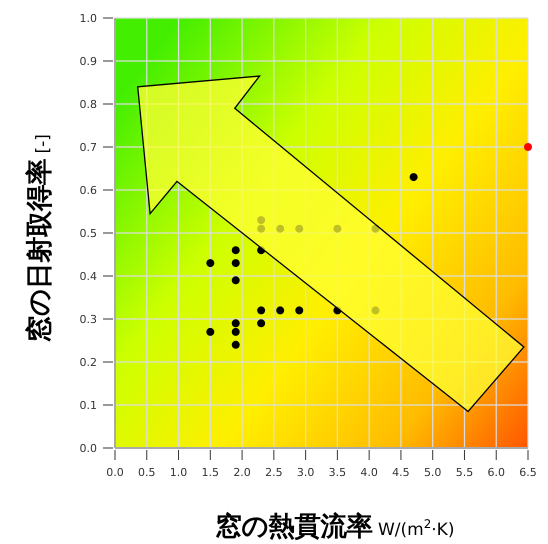 The height and width of the screenshot is (544, 548). What do you see at coordinates (369, 472) in the screenshot?
I see `x-tick-label: 4.0` at bounding box center [369, 472].